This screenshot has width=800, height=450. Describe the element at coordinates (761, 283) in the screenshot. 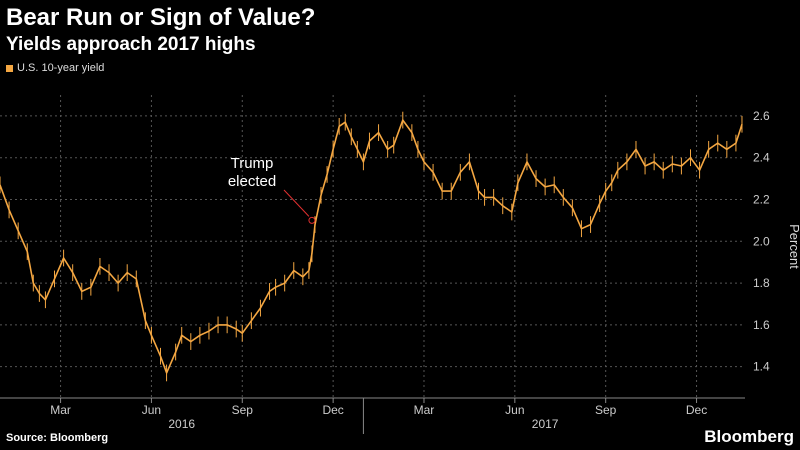

I see `y-tick-label: 1.8` at that location.